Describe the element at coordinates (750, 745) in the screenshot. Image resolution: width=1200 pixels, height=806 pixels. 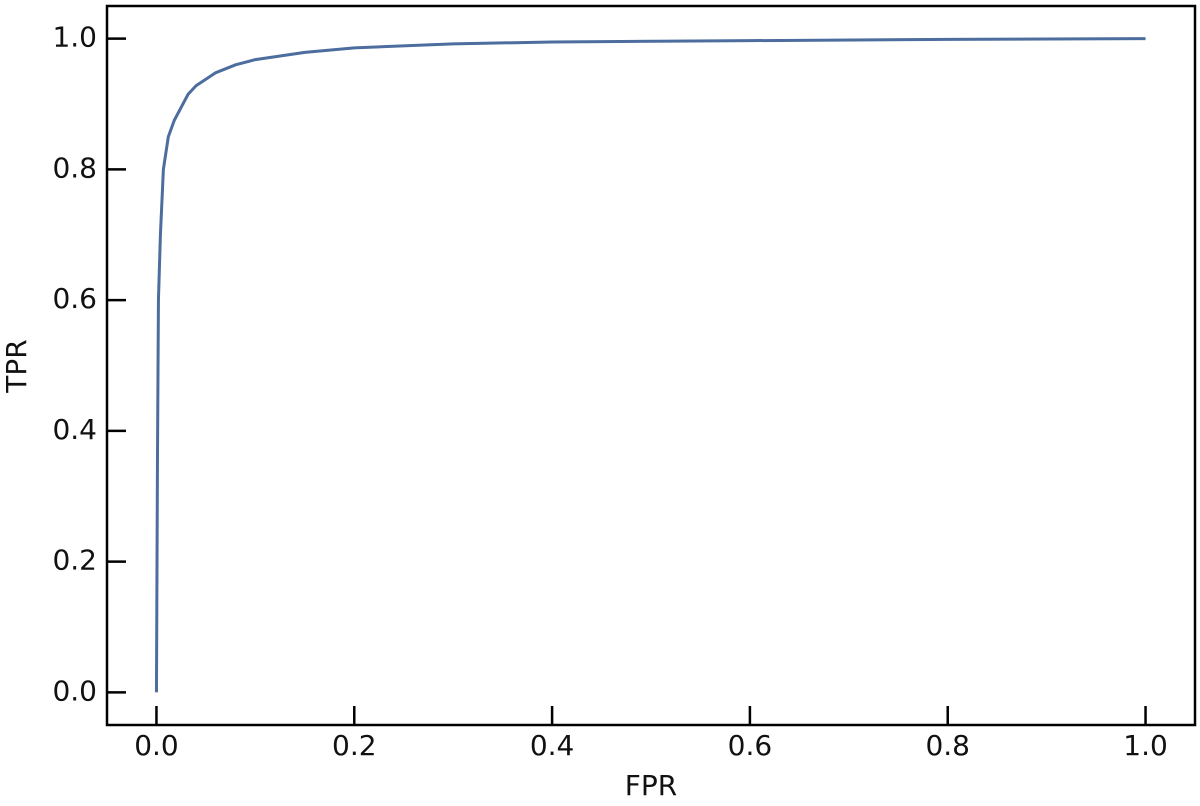
I see `x-tick-label: 0.6` at that location.